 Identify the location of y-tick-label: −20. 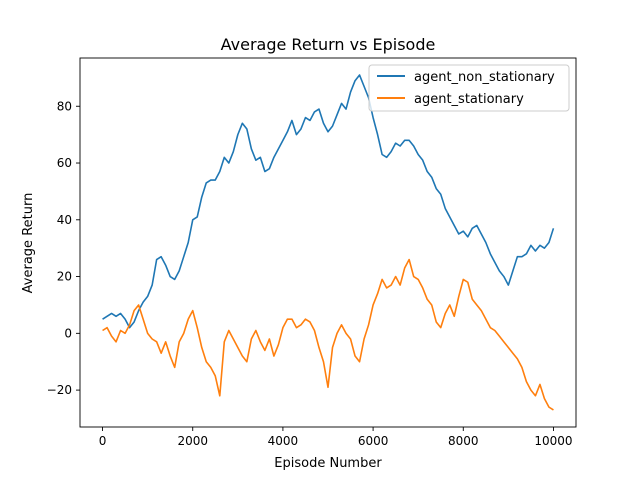
(59, 390).